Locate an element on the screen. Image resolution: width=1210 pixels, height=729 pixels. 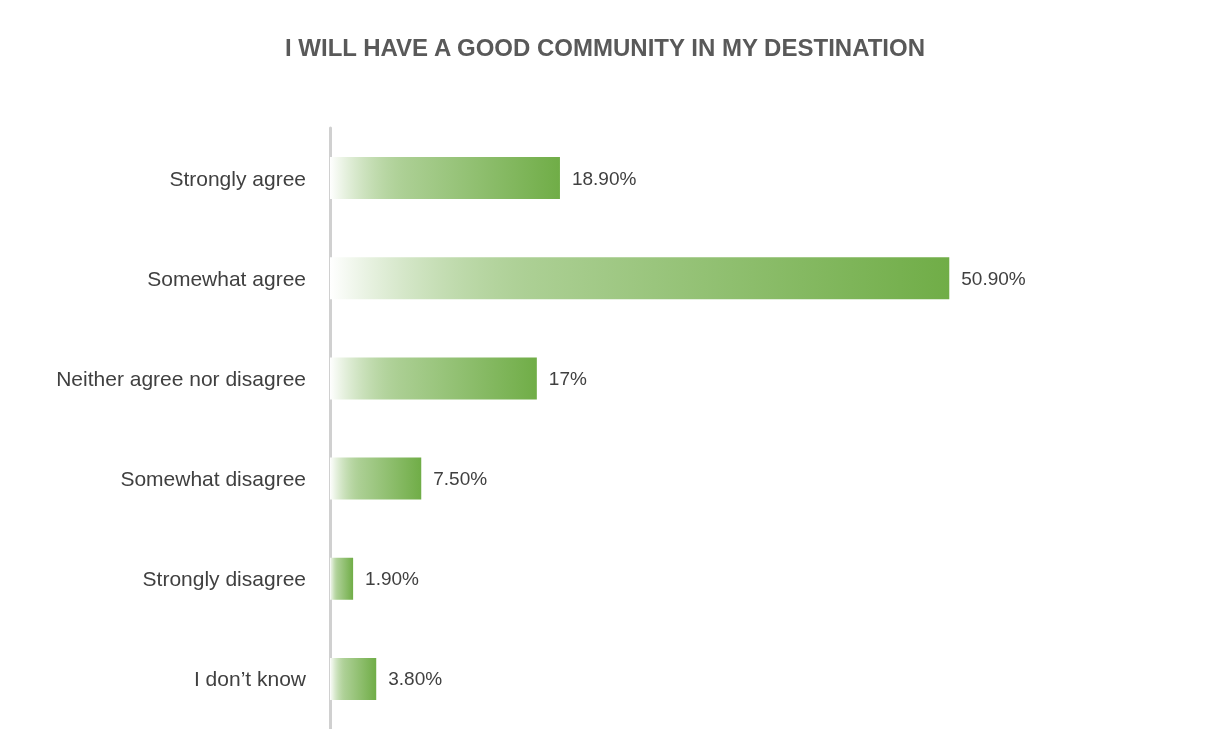
data-label: 7.50% is located at coordinates (460, 479).